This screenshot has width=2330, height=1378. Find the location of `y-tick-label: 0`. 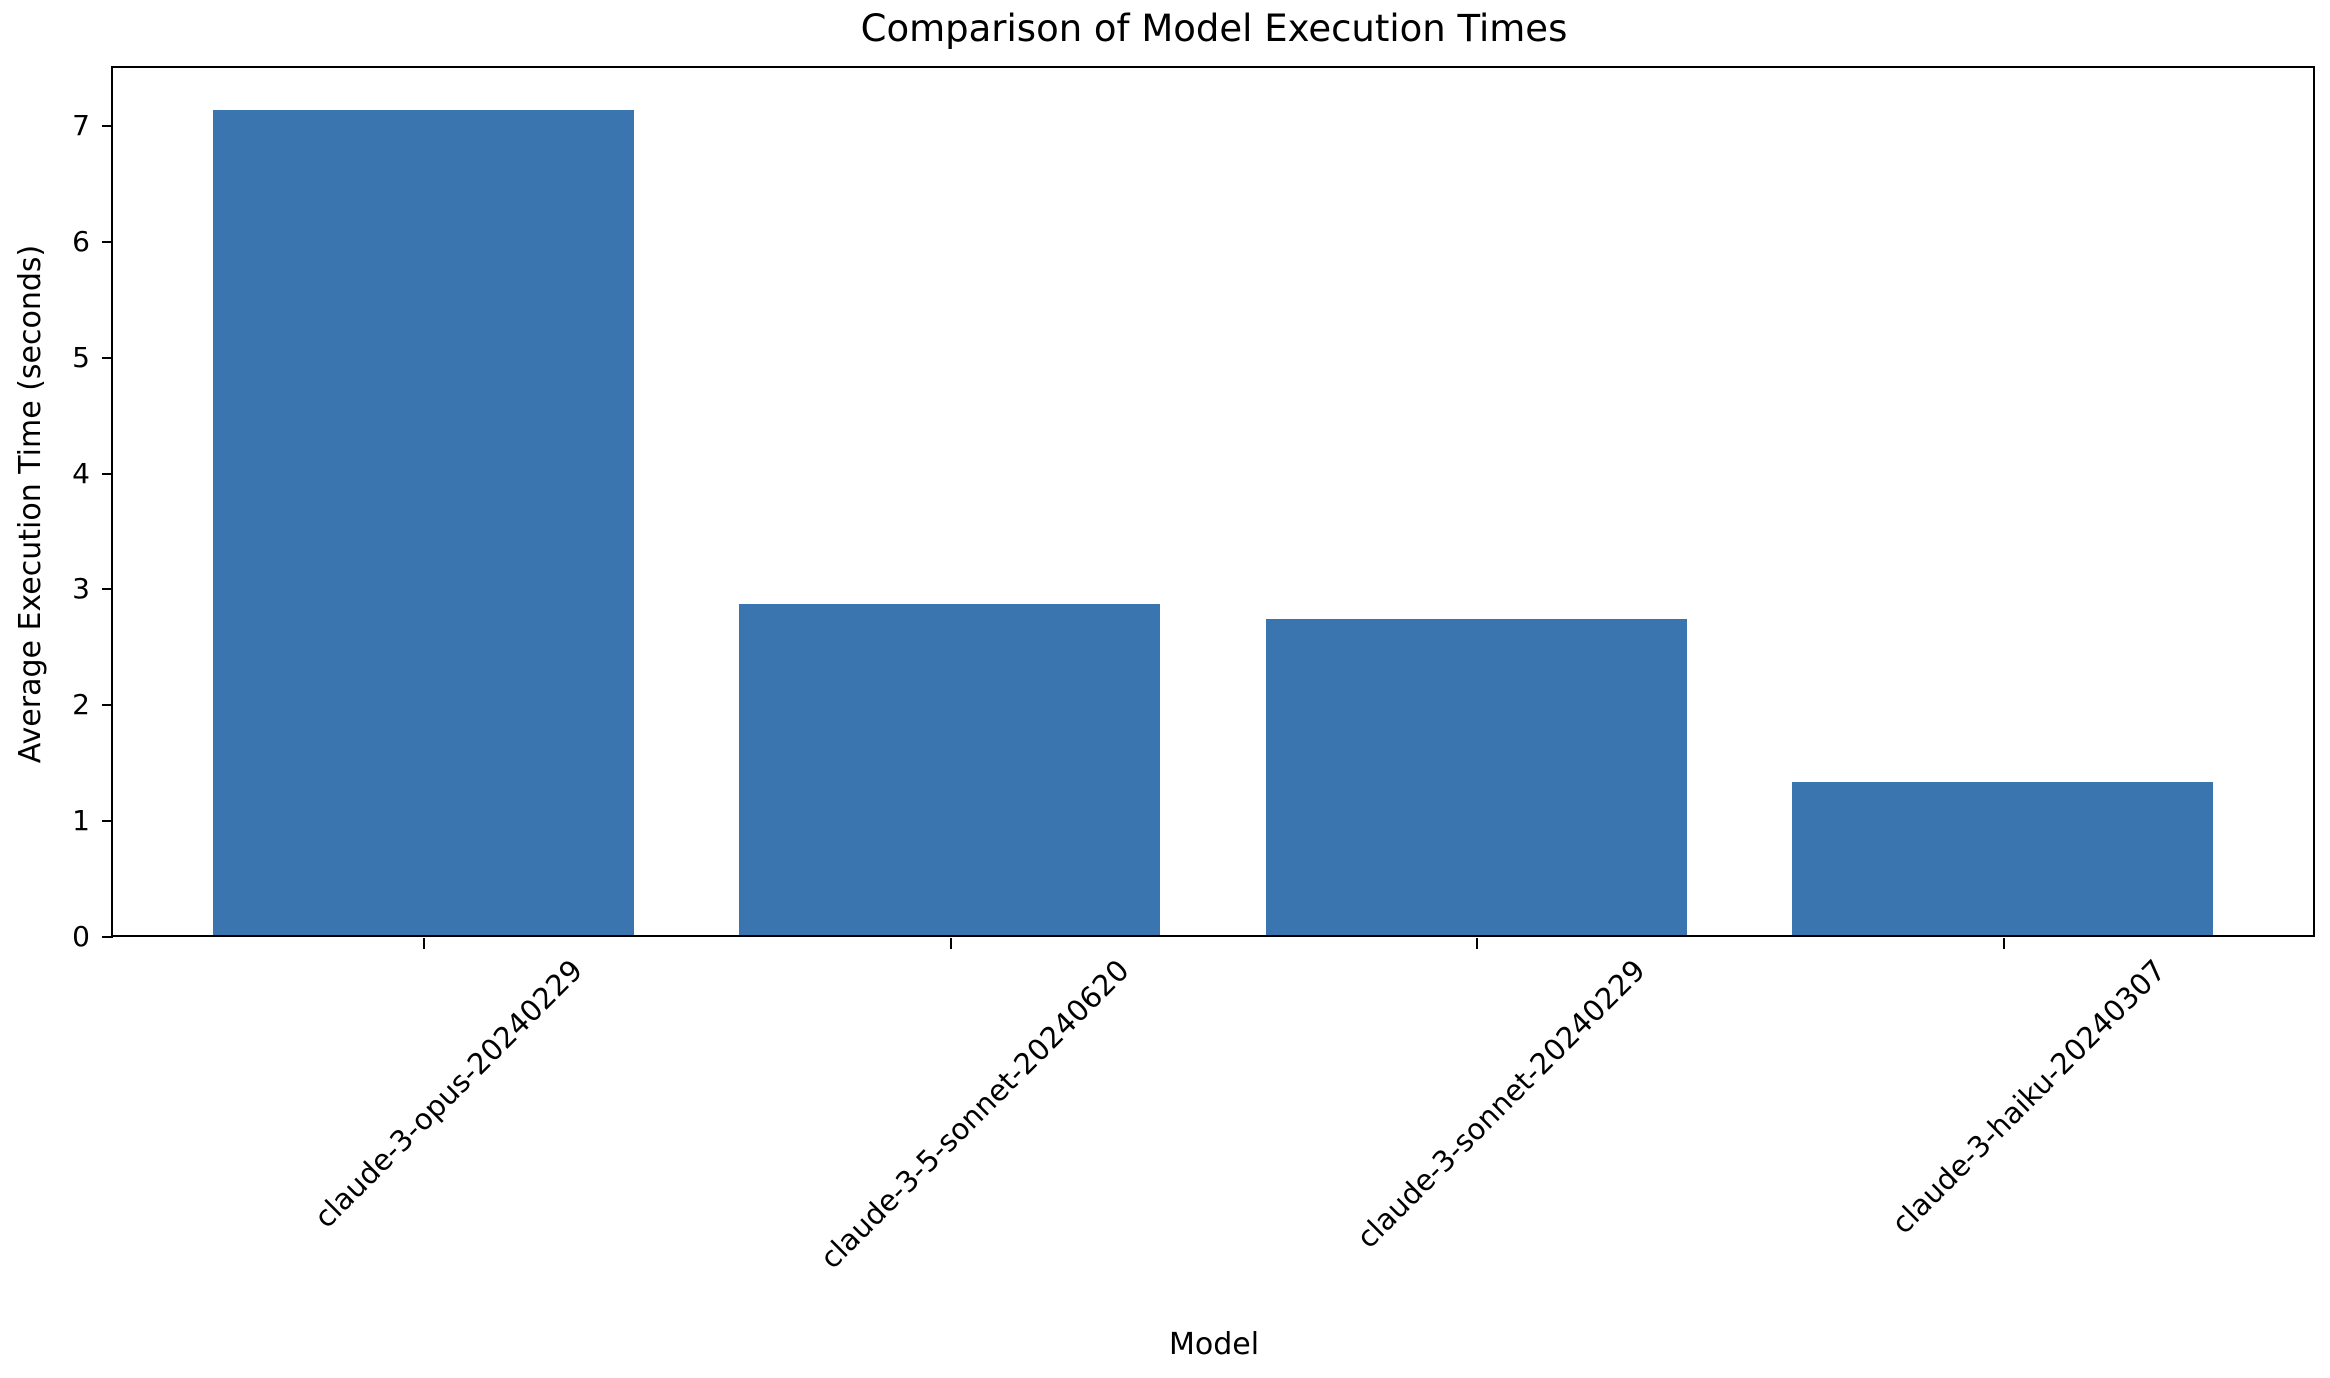

y-tick-label: 0 is located at coordinates (81, 936).